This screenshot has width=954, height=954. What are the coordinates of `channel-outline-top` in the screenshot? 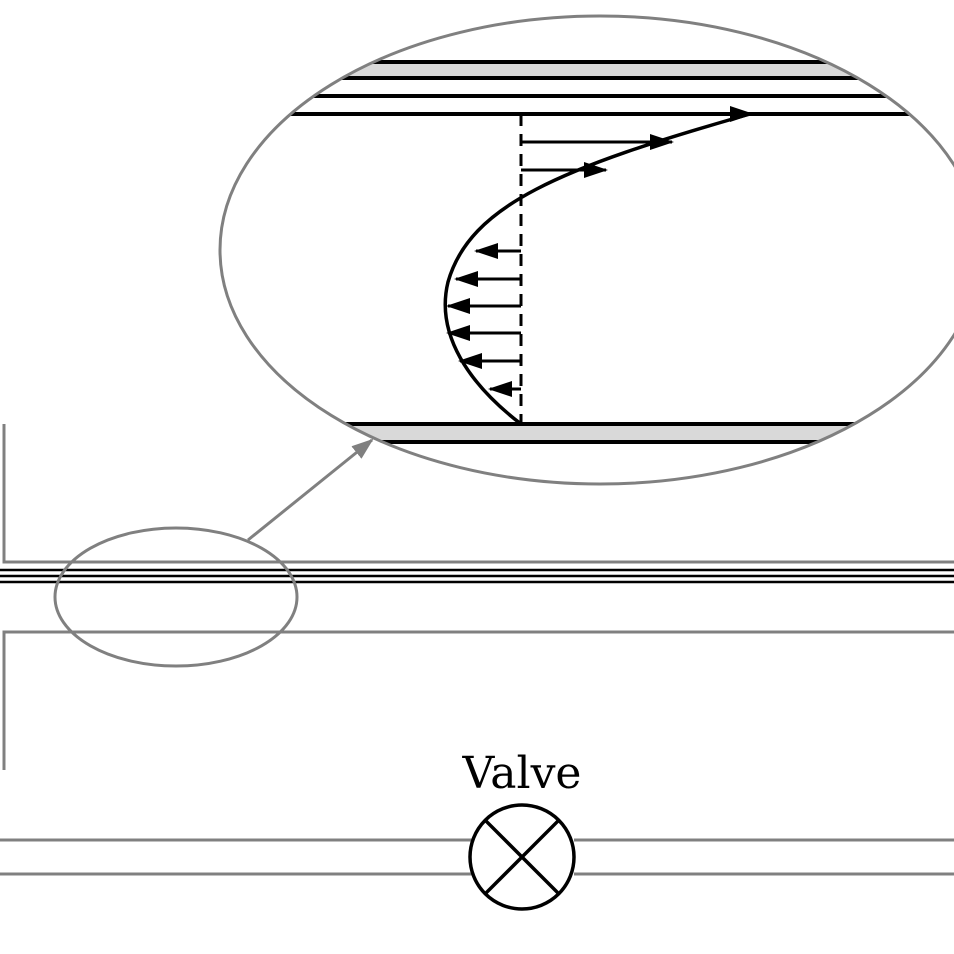 It's located at (478, 494).